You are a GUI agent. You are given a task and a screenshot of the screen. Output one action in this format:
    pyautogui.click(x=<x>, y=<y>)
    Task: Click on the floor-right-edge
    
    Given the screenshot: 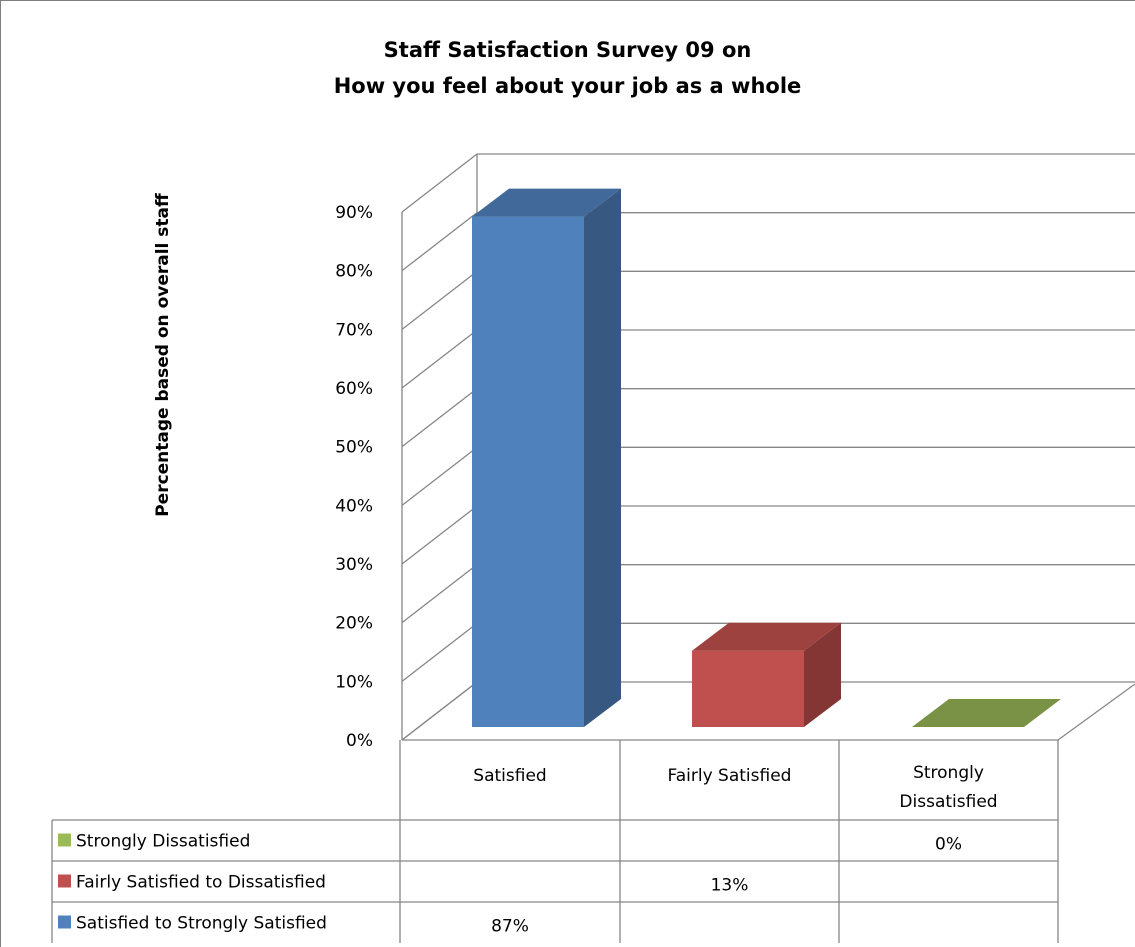 What is the action you would take?
    pyautogui.click(x=1096, y=712)
    